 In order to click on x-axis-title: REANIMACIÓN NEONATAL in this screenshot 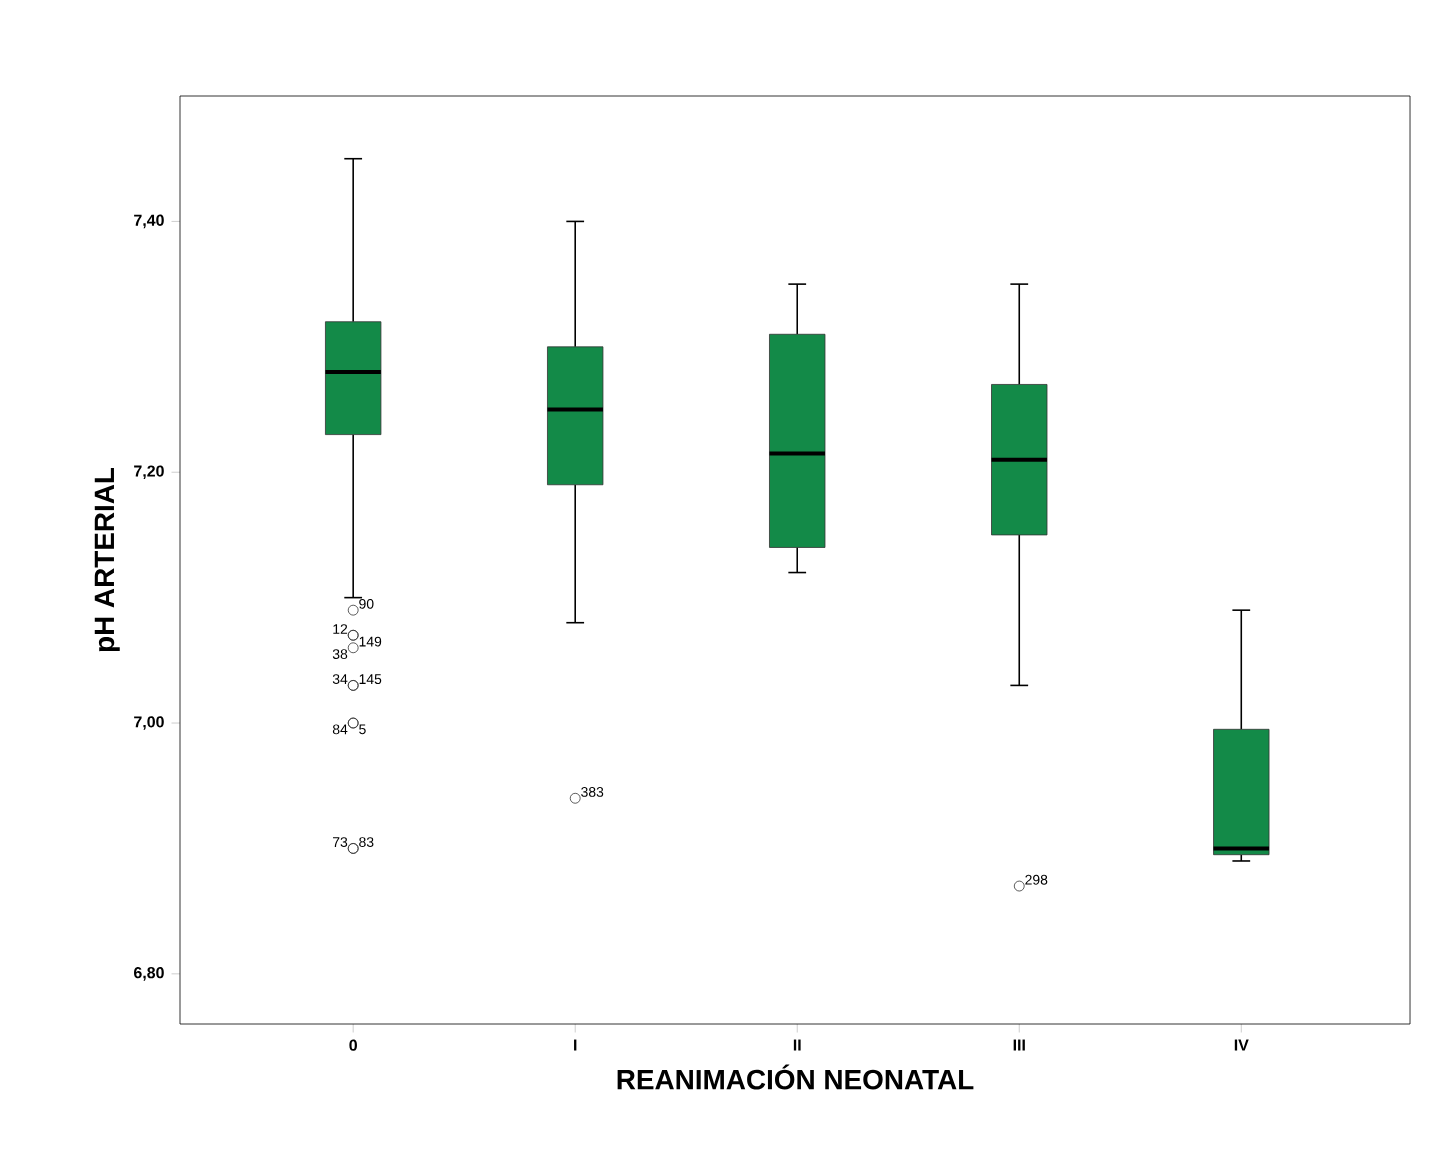, I will do `click(795, 1077)`.